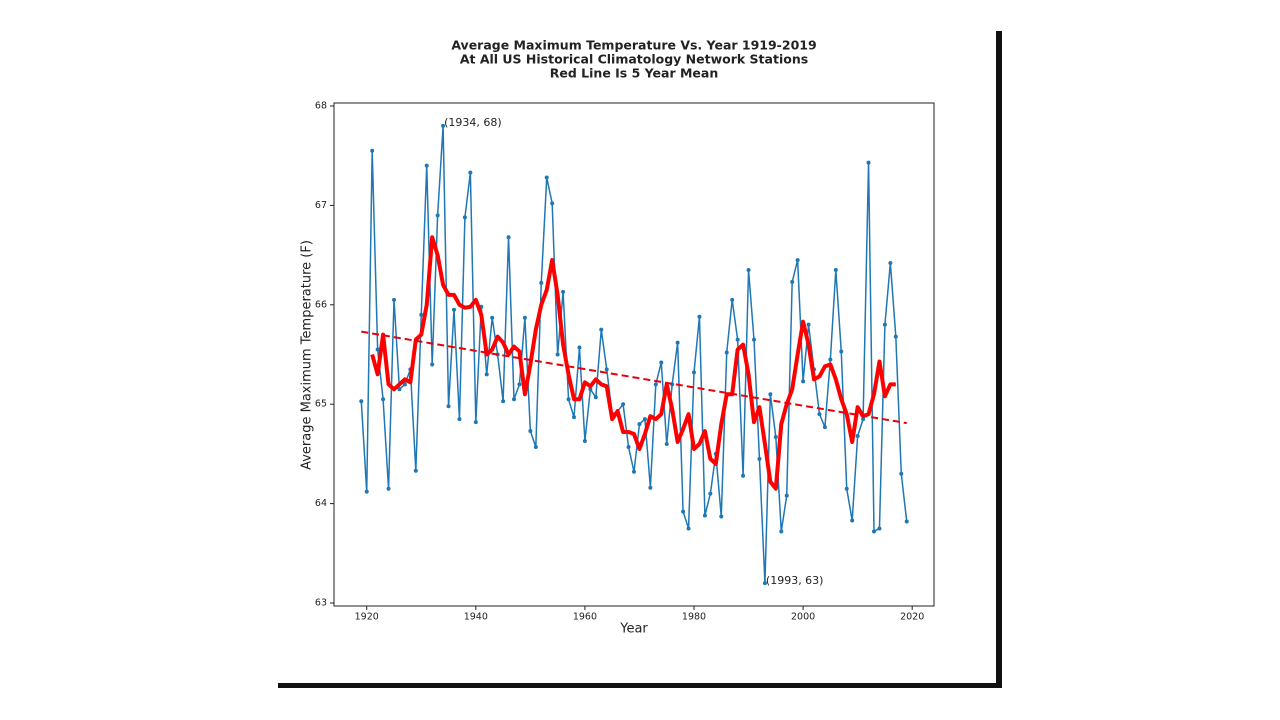  What do you see at coordinates (321, 404) in the screenshot?
I see `y-tick-label: 65` at bounding box center [321, 404].